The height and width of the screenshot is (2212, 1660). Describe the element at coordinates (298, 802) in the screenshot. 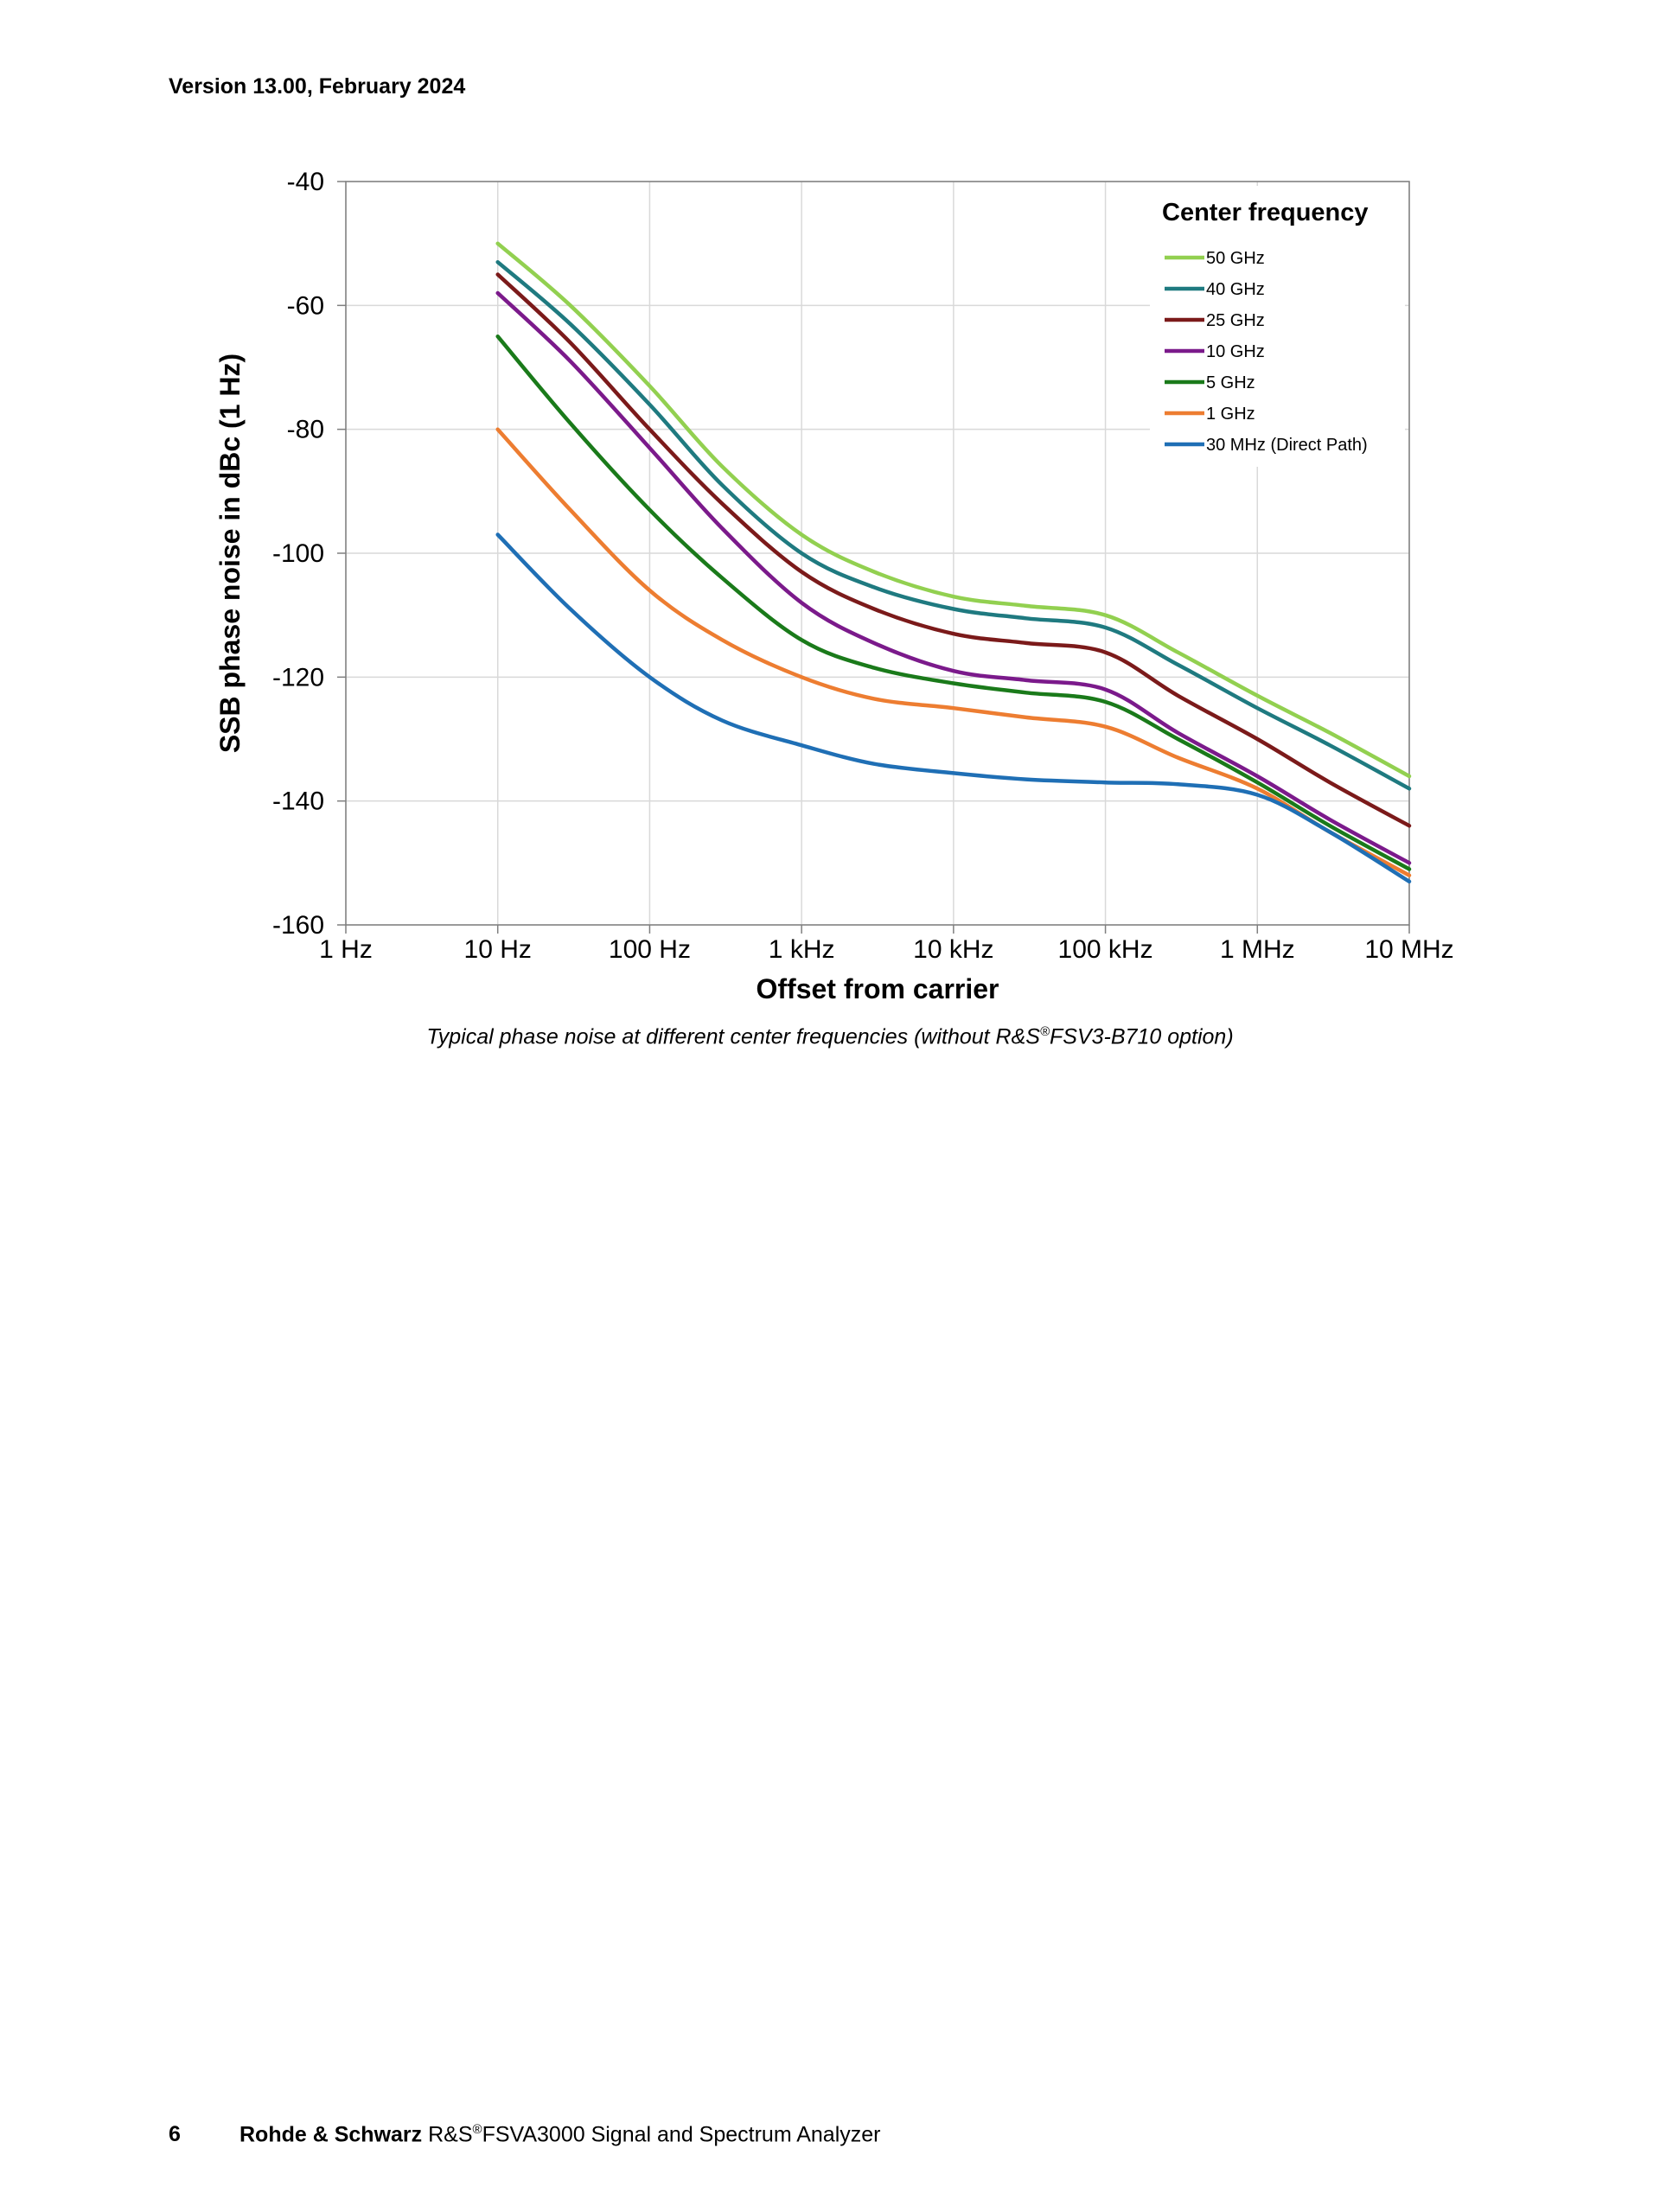

I see `y-tick-label: -140` at that location.